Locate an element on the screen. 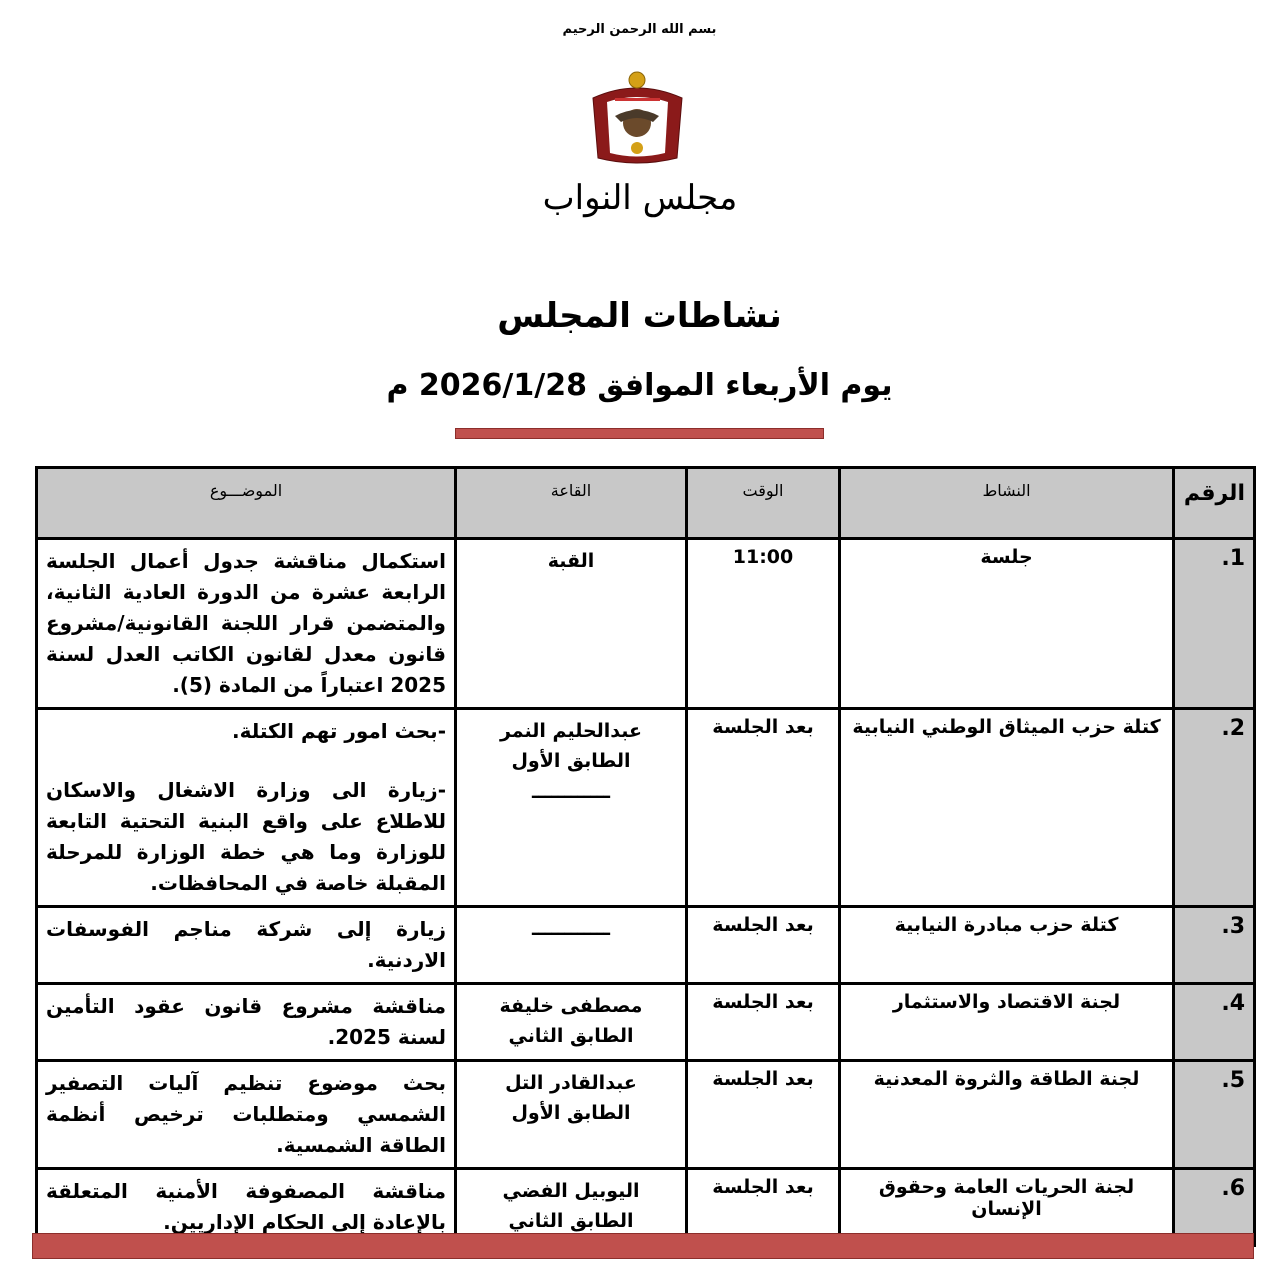 This screenshot has height=1280, width=1279. row-number: 5. is located at coordinates (1214, 1114).